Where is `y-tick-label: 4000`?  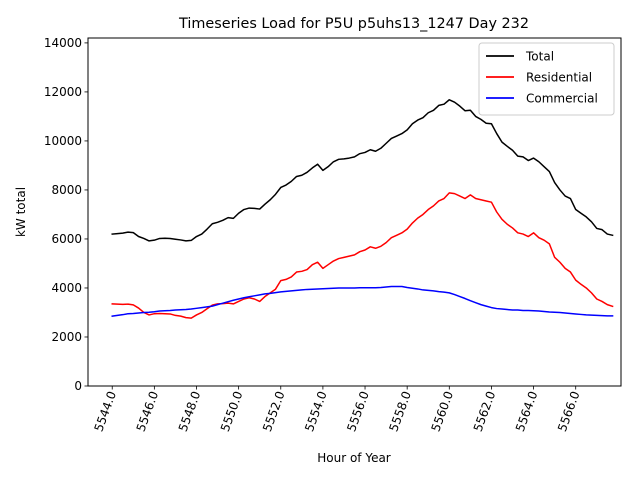 y-tick-label: 4000 is located at coordinates (66, 288).